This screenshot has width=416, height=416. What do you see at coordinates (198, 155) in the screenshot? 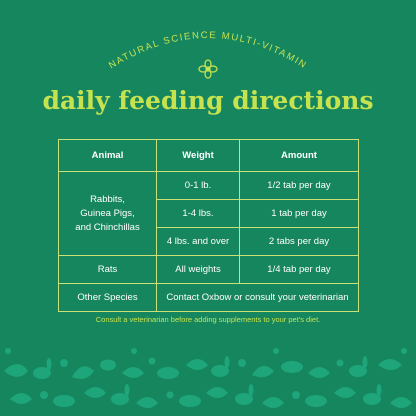
I see `header-weight: Weight` at bounding box center [198, 155].